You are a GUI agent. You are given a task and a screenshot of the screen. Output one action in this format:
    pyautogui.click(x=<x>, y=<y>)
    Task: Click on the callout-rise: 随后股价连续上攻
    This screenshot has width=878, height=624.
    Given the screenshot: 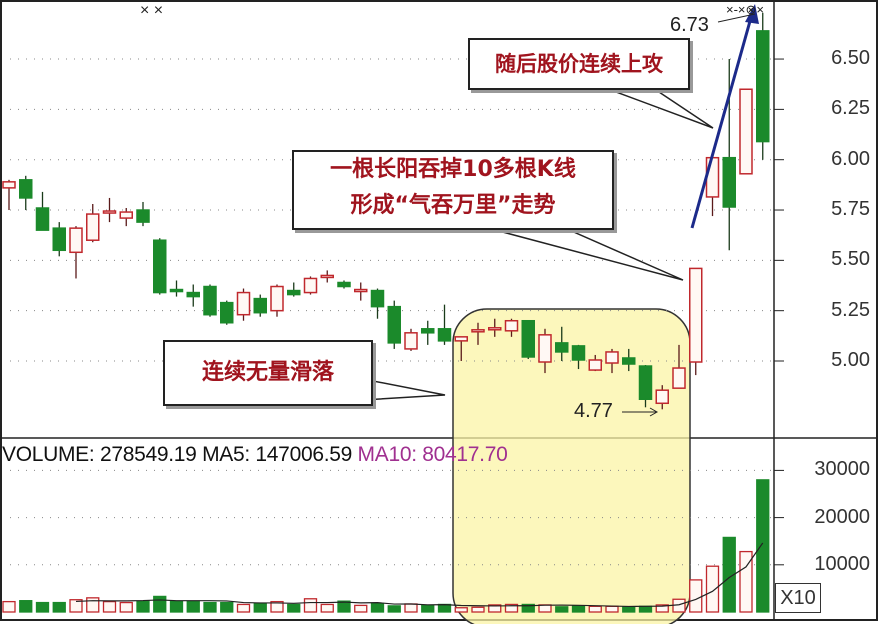 What is the action you would take?
    pyautogui.click(x=579, y=64)
    